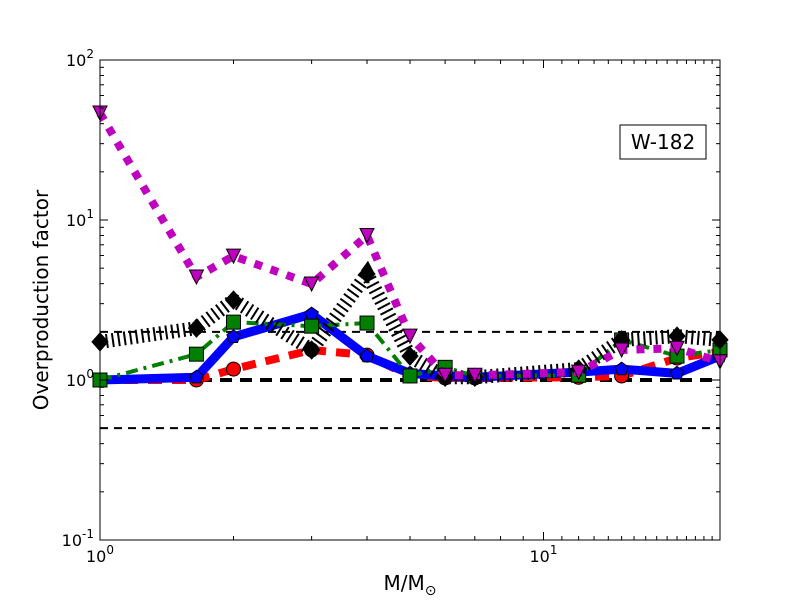  I want to click on marker-circle, so click(234, 369).